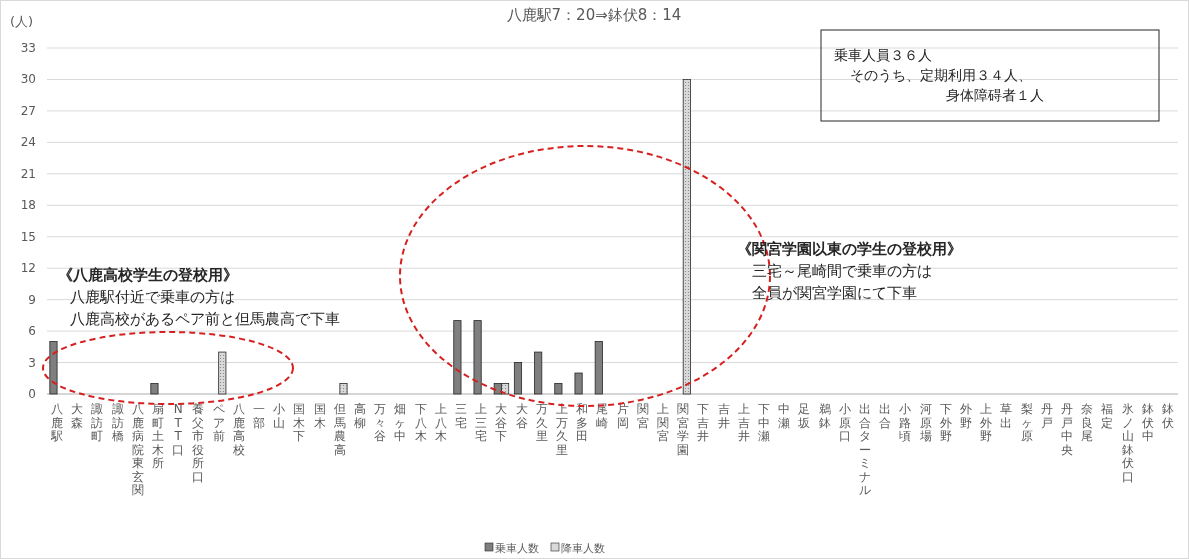 Image resolution: width=1189 pixels, height=559 pixels. I want to click on x-tick-label: 大谷下, so click(501, 422).